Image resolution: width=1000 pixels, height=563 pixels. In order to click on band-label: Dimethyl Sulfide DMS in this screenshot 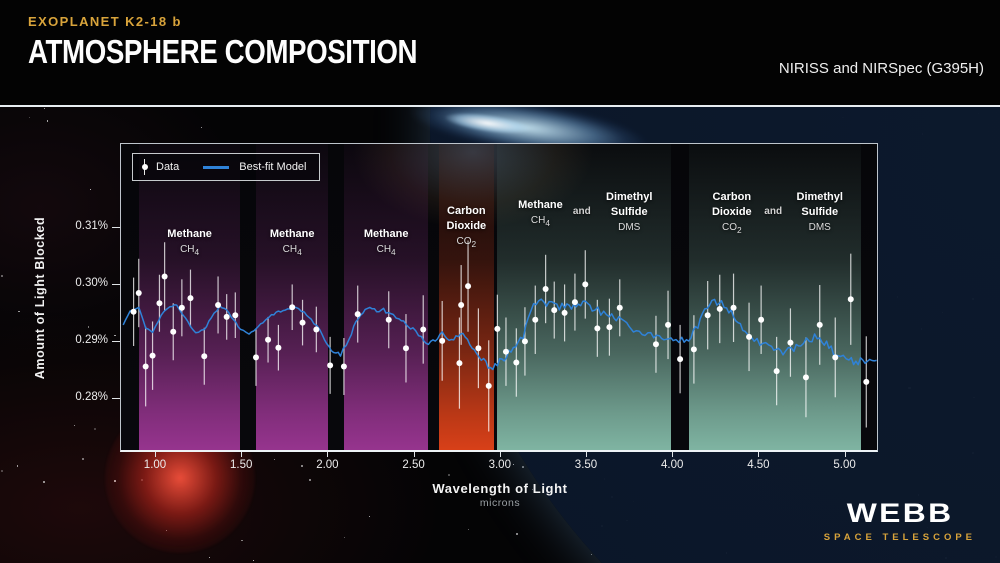, I will do `click(629, 212)`.